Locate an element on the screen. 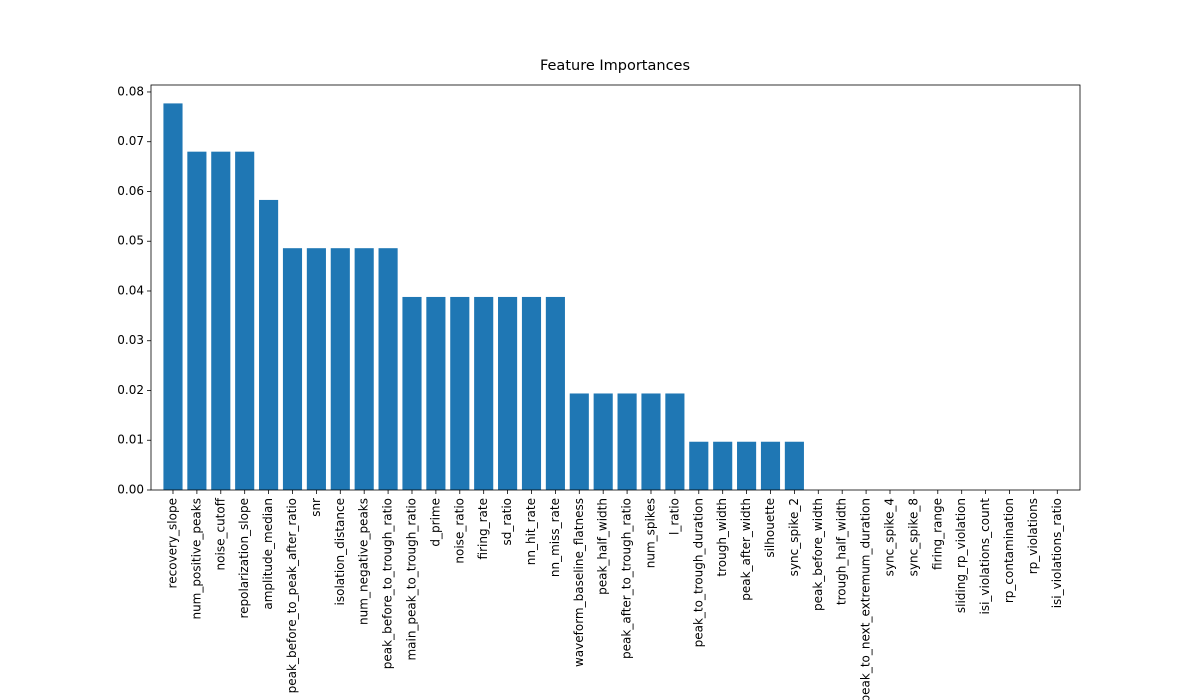 Image resolution: width=1200 pixels, height=700 pixels. x-tick-label: main_peak_to_trough_ratio is located at coordinates (411, 579).